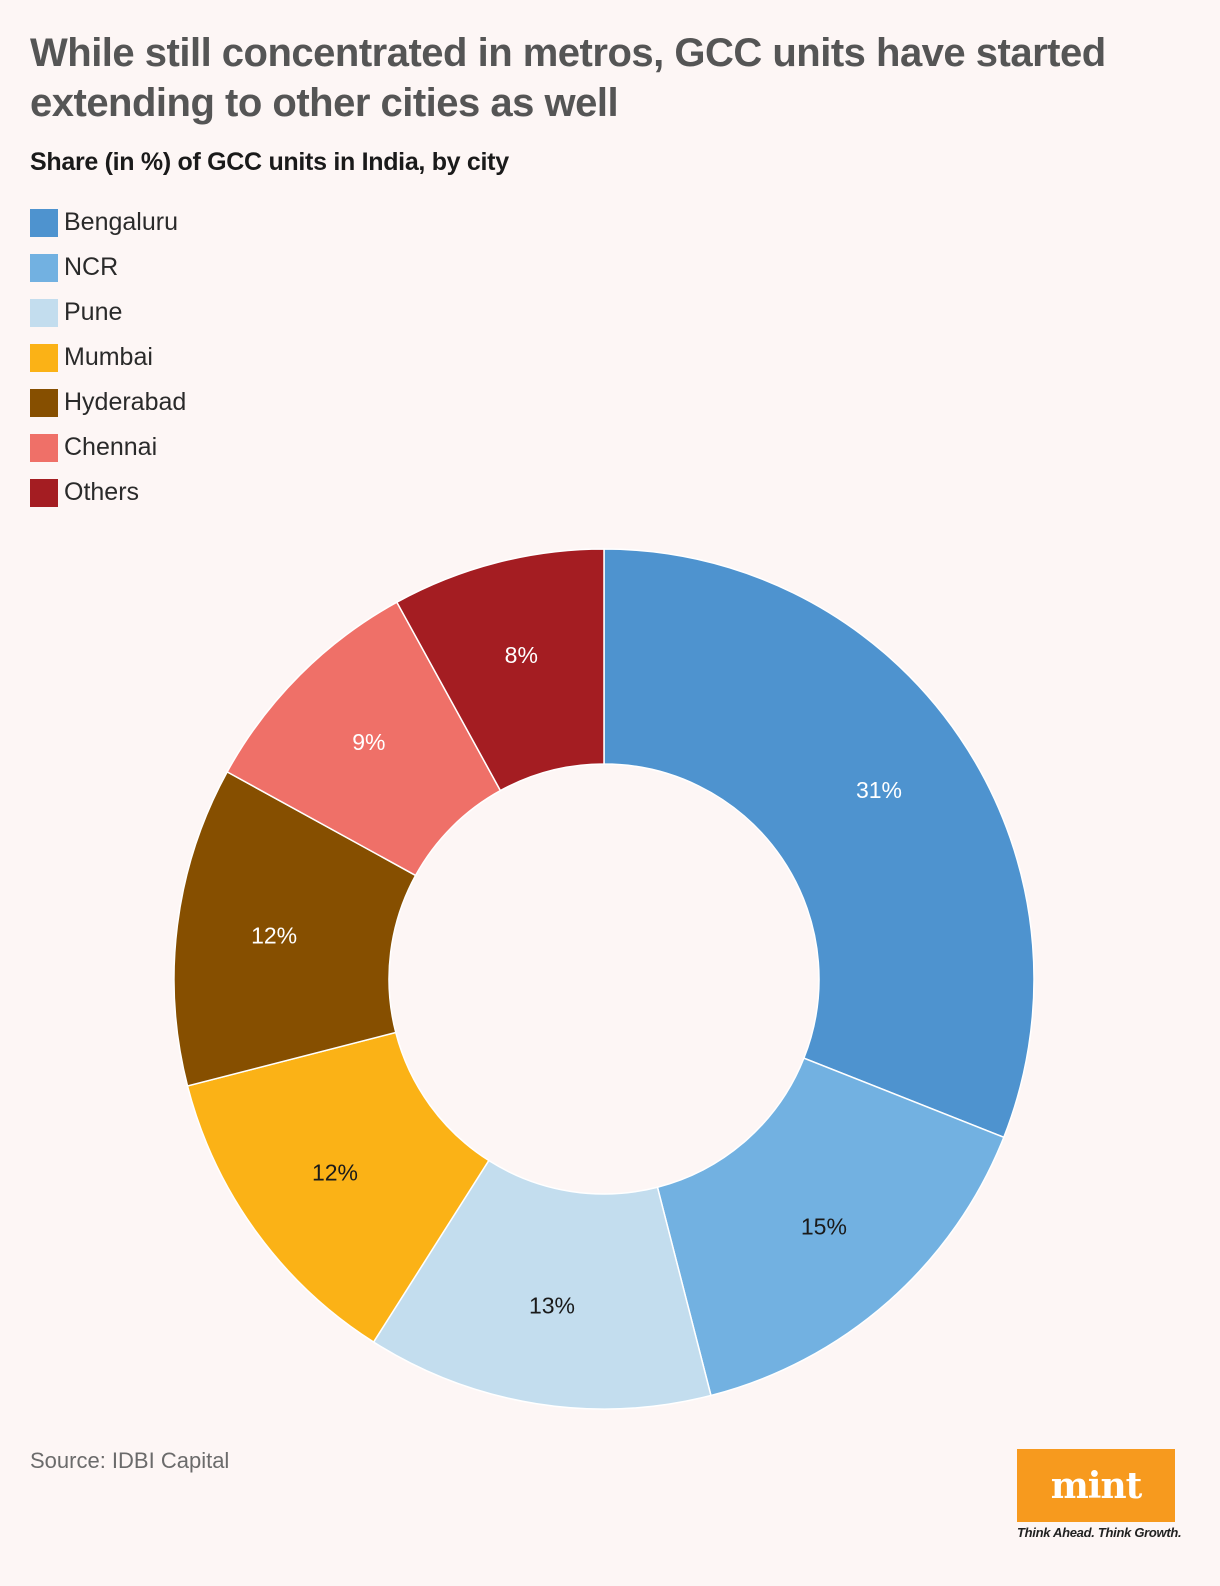 This screenshot has height=1586, width=1220. I want to click on slice-label-hyderabad: 12%, so click(274, 935).